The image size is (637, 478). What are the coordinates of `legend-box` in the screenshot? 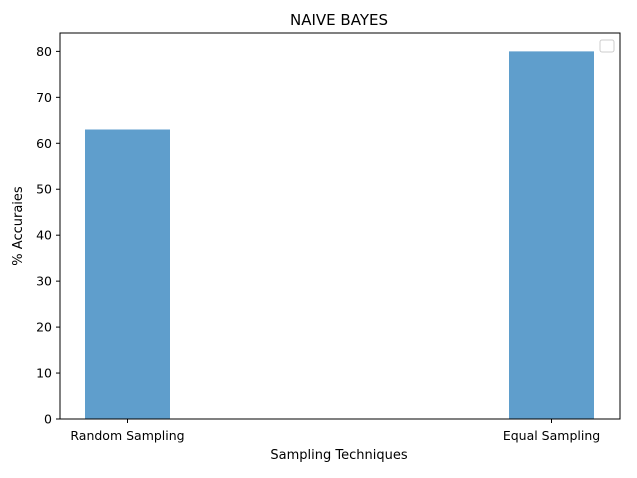 It's located at (607, 46).